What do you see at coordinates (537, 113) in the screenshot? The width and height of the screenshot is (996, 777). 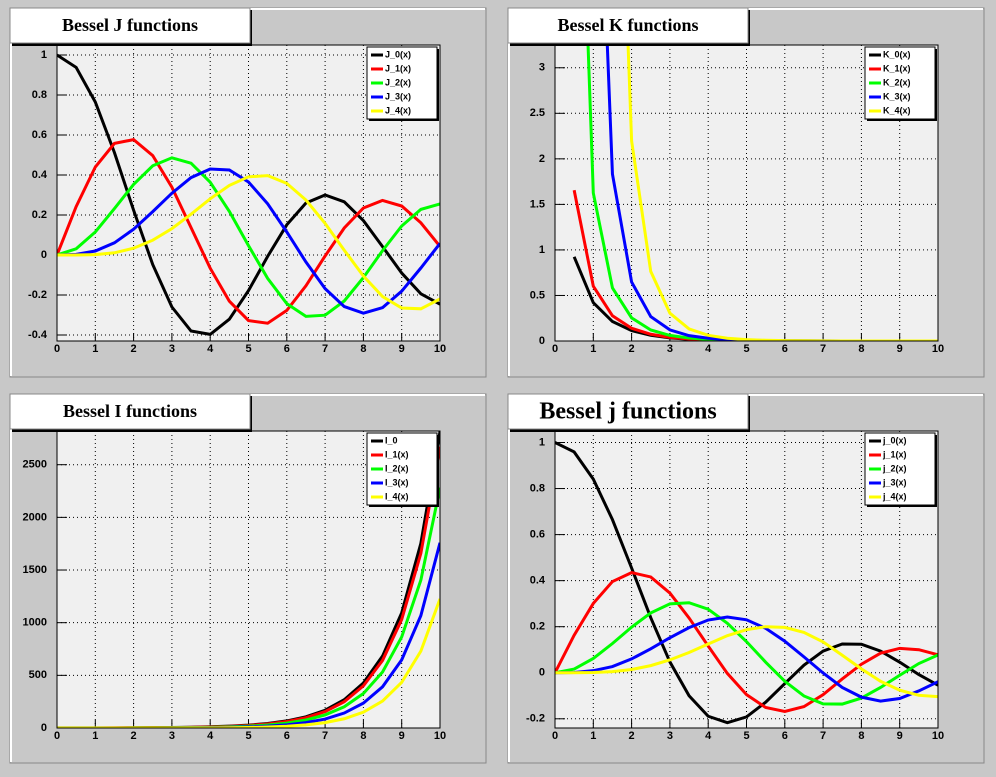 I see `y-tick-label: 2.5` at bounding box center [537, 113].